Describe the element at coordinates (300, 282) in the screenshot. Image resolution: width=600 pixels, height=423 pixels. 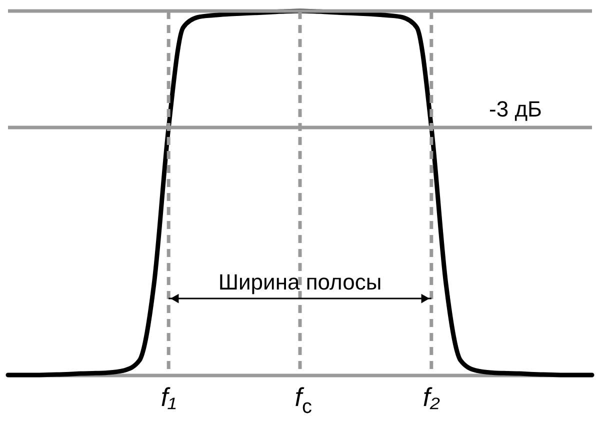
I see `annotation: Ширина полосы` at that location.